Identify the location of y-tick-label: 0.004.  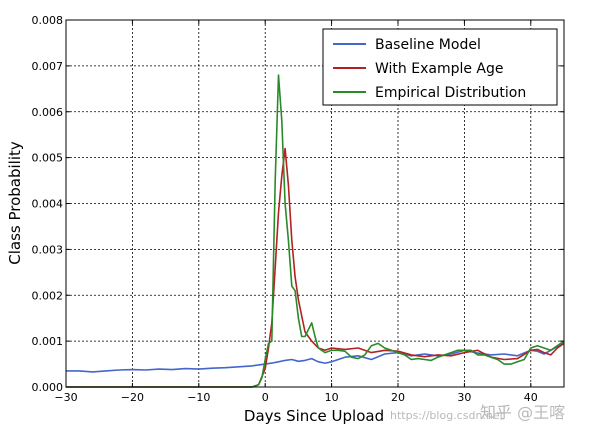
(48, 204).